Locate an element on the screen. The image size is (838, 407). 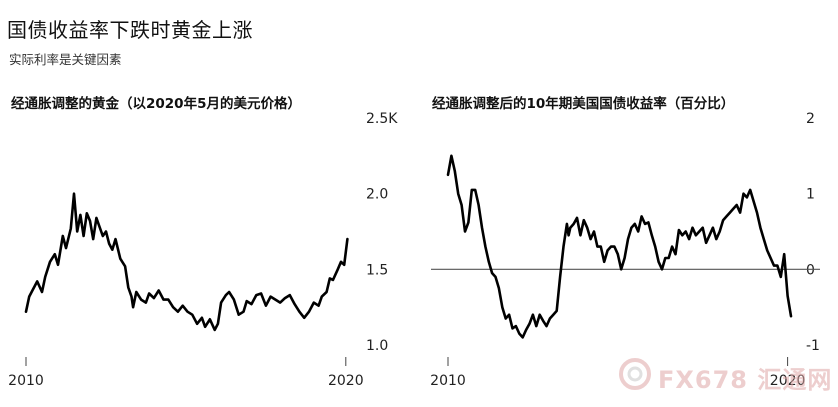
gold-chart-title: 经通胀调整的黄金（以2020年5月的美元价格） is located at coordinates (156, 104).